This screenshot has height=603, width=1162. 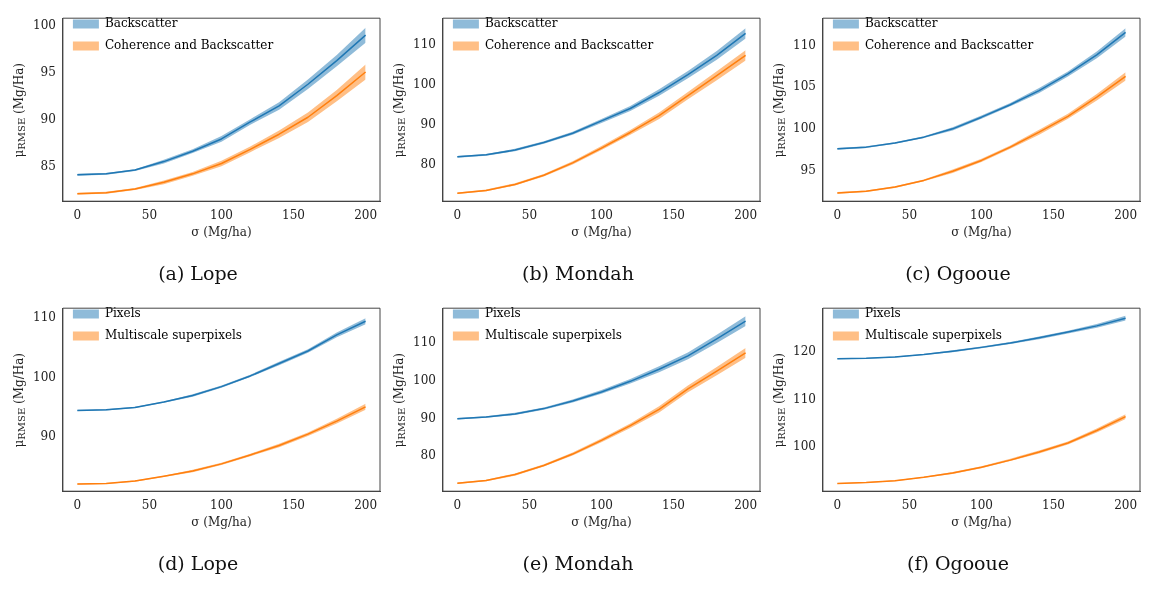 I want to click on text: (f) Ogooue, so click(x=958, y=563).